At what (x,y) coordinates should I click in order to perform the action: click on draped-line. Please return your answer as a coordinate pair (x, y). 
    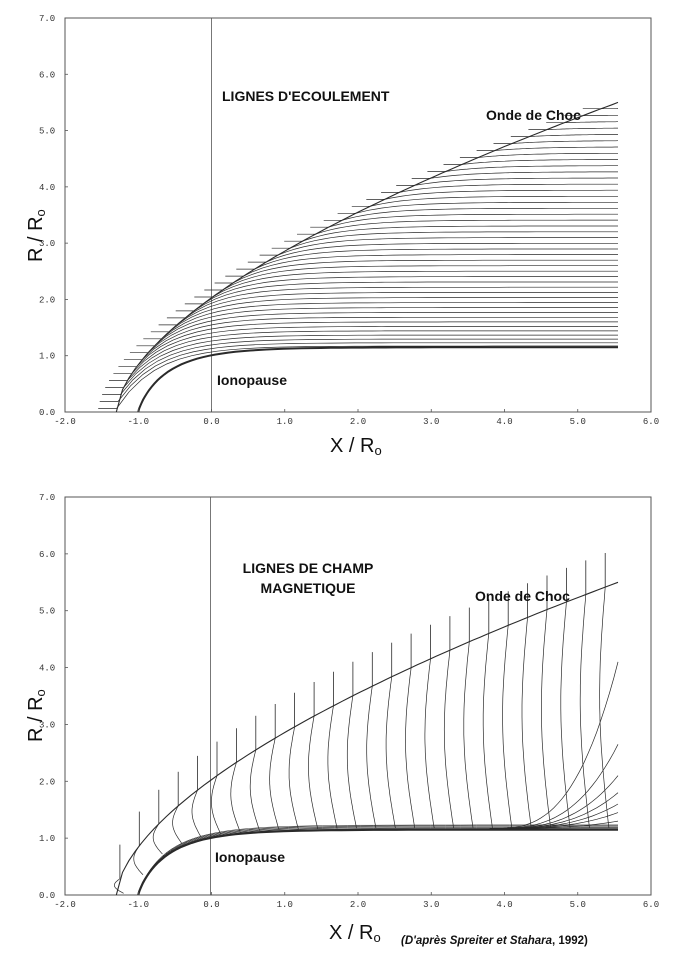
    Looking at the image, I should click on (378, 860).